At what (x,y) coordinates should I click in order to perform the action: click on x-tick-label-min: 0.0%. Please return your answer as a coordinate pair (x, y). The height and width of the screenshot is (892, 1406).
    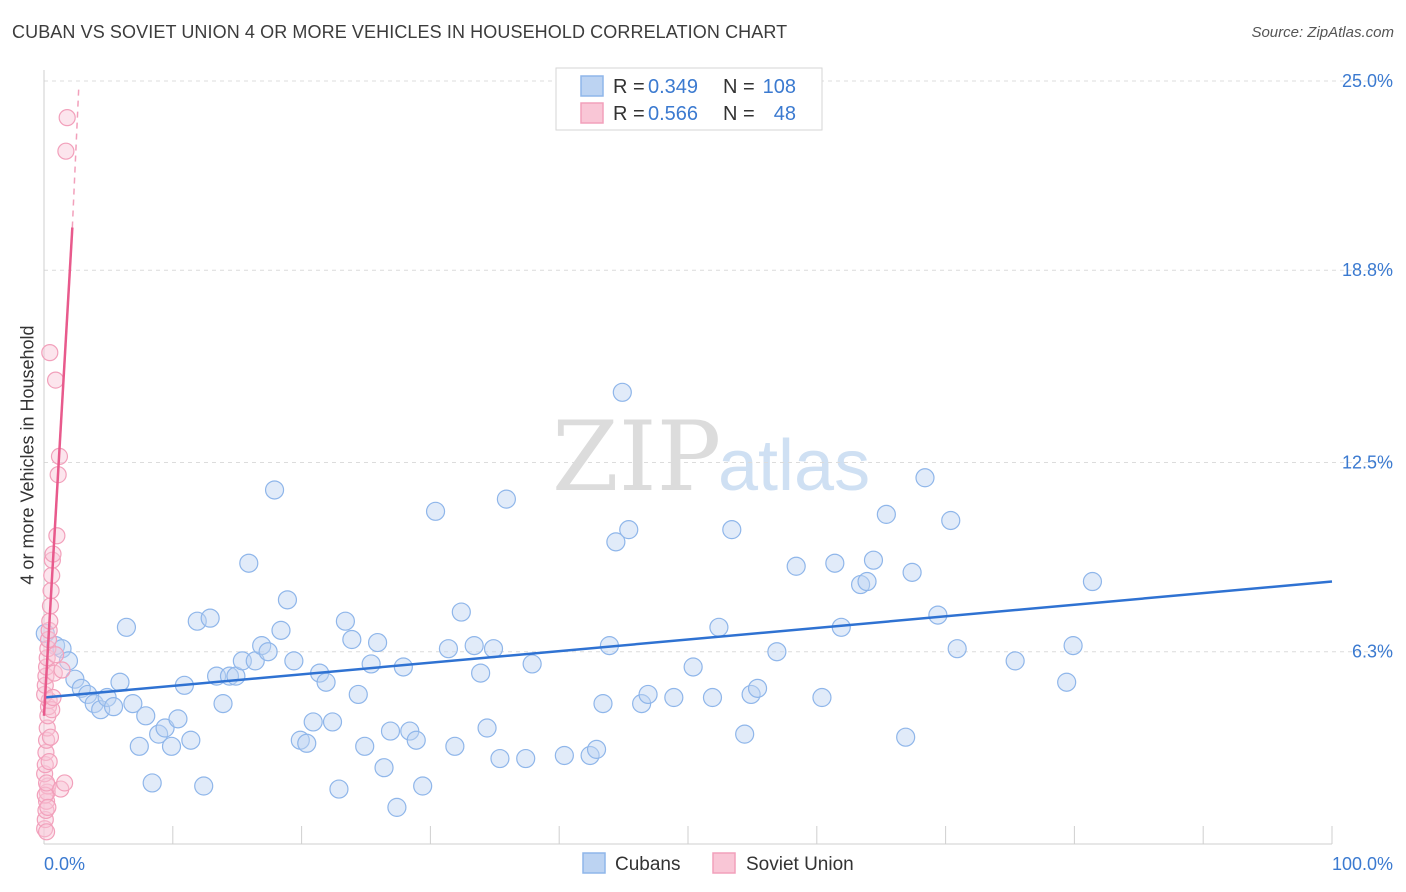
    Looking at the image, I should click on (64, 864).